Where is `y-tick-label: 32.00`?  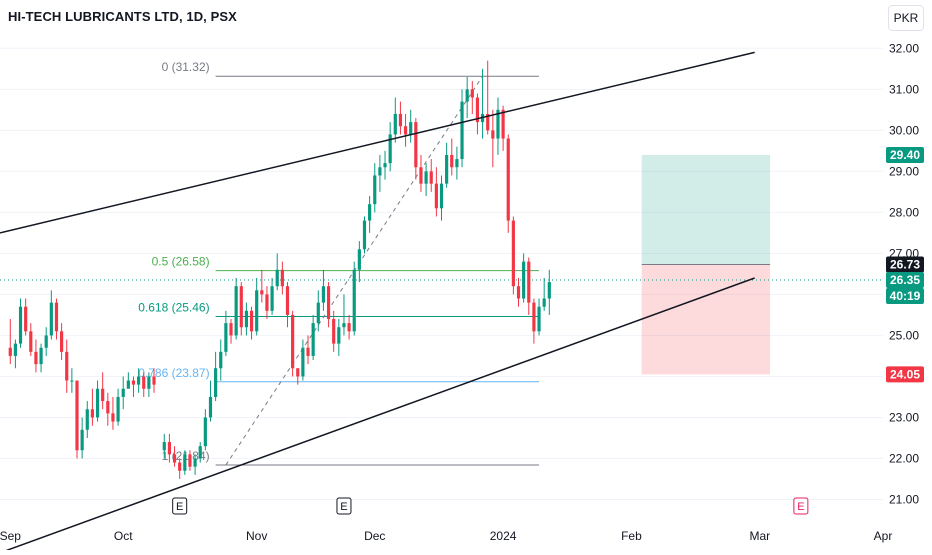
y-tick-label: 32.00 is located at coordinates (904, 48).